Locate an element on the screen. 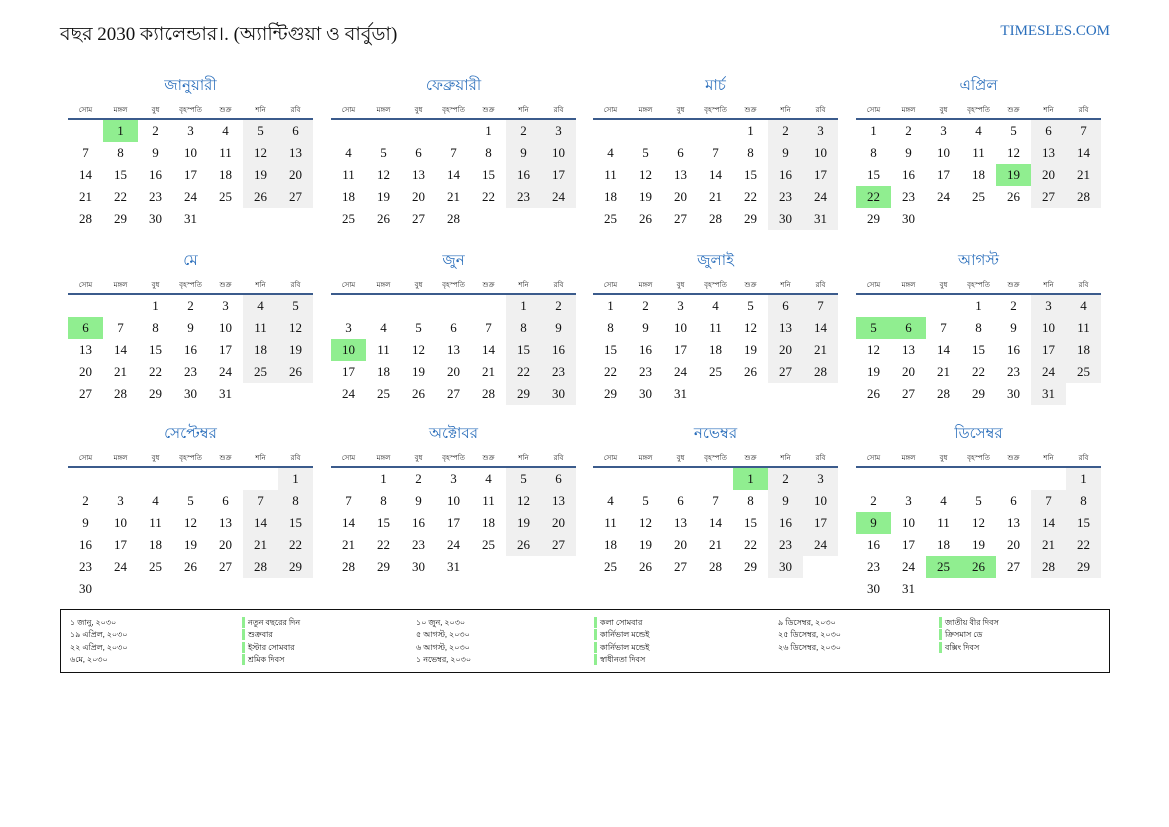 This screenshot has width=1169, height=827. site-link: TIMESLES.COM is located at coordinates (1055, 31).